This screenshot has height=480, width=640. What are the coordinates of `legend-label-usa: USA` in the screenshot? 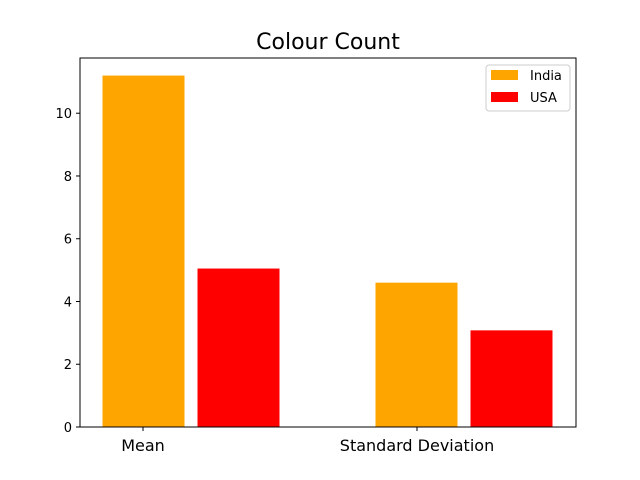 It's located at (543, 98).